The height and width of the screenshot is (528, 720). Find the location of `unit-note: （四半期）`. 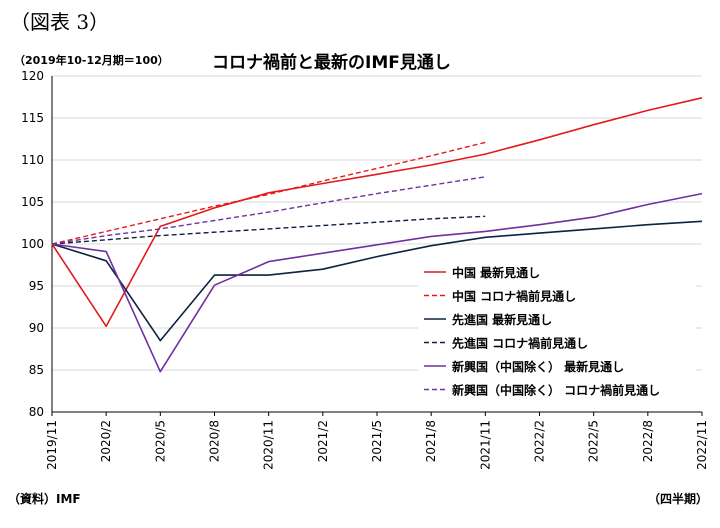

unit-note: （四半期） is located at coordinates (677, 499).